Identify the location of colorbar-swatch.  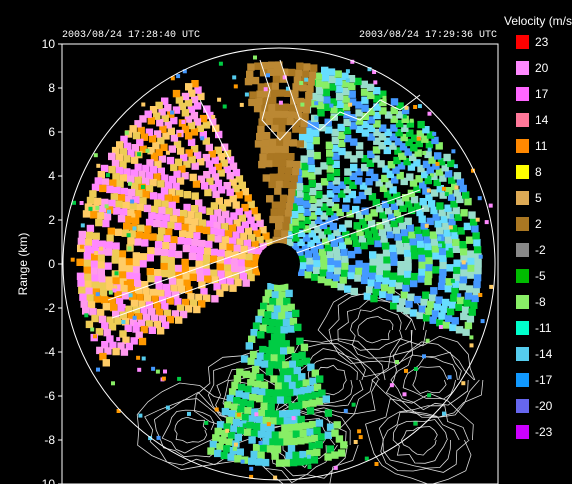
(522, 198).